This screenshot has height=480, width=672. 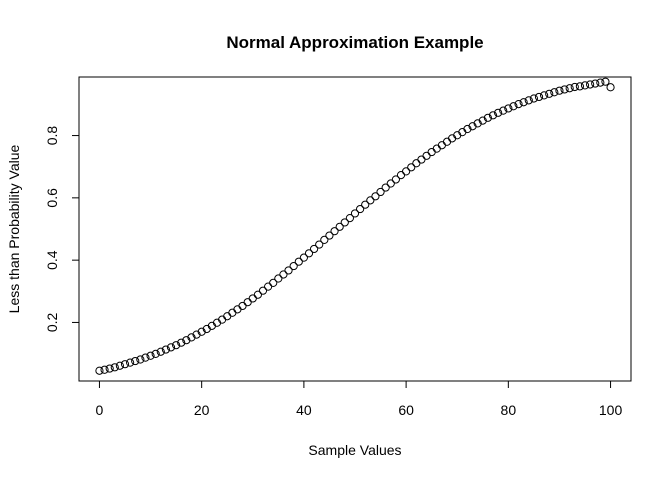 What do you see at coordinates (202, 410) in the screenshot?
I see `x-tick-label: 20` at bounding box center [202, 410].